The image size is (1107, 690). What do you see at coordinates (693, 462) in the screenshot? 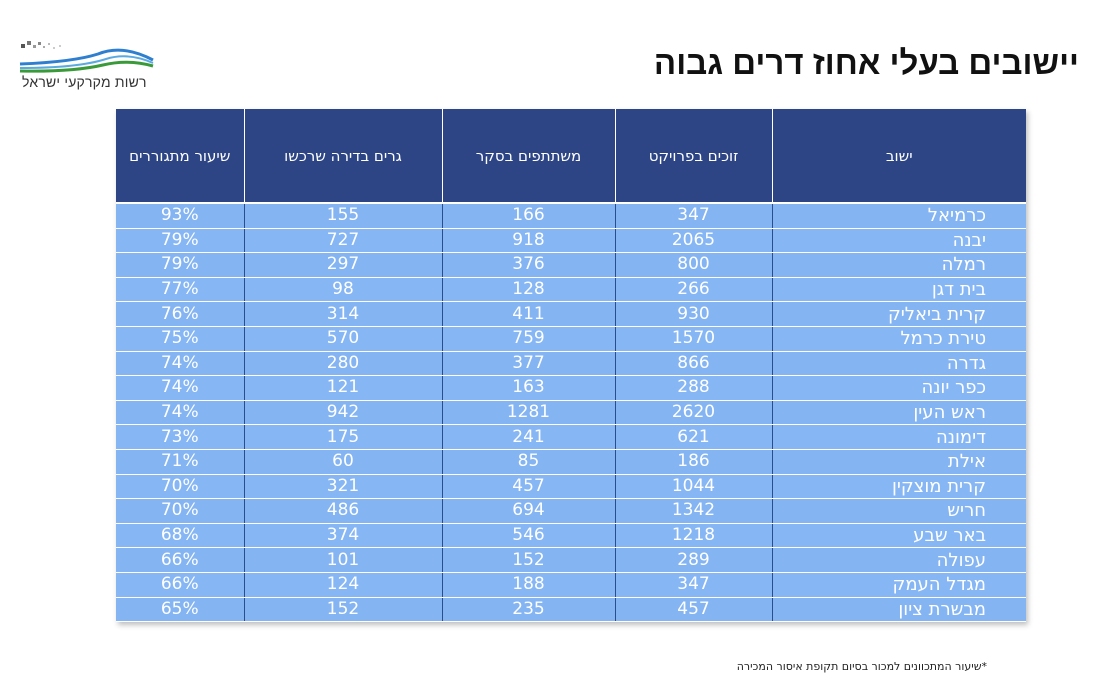
I see `winners-cell: 186` at bounding box center [693, 462].